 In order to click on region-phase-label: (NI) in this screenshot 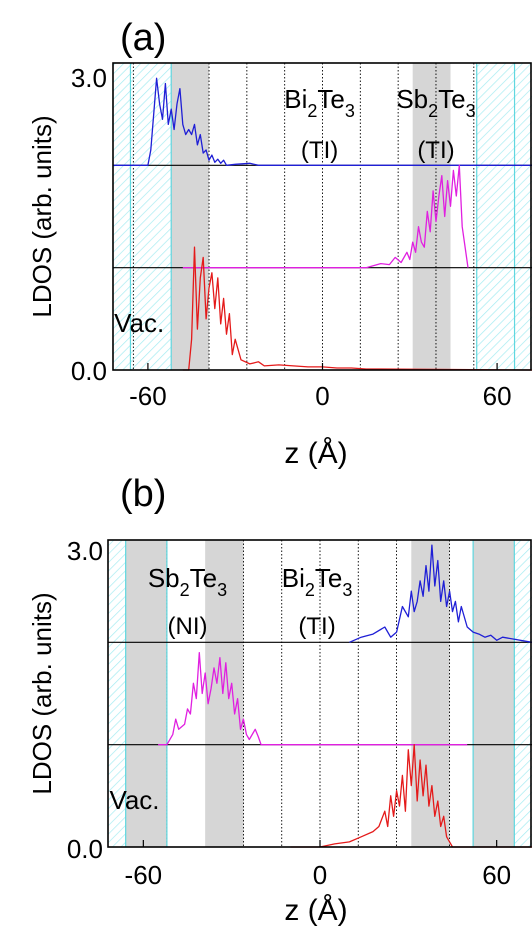, I will do `click(188, 626)`.